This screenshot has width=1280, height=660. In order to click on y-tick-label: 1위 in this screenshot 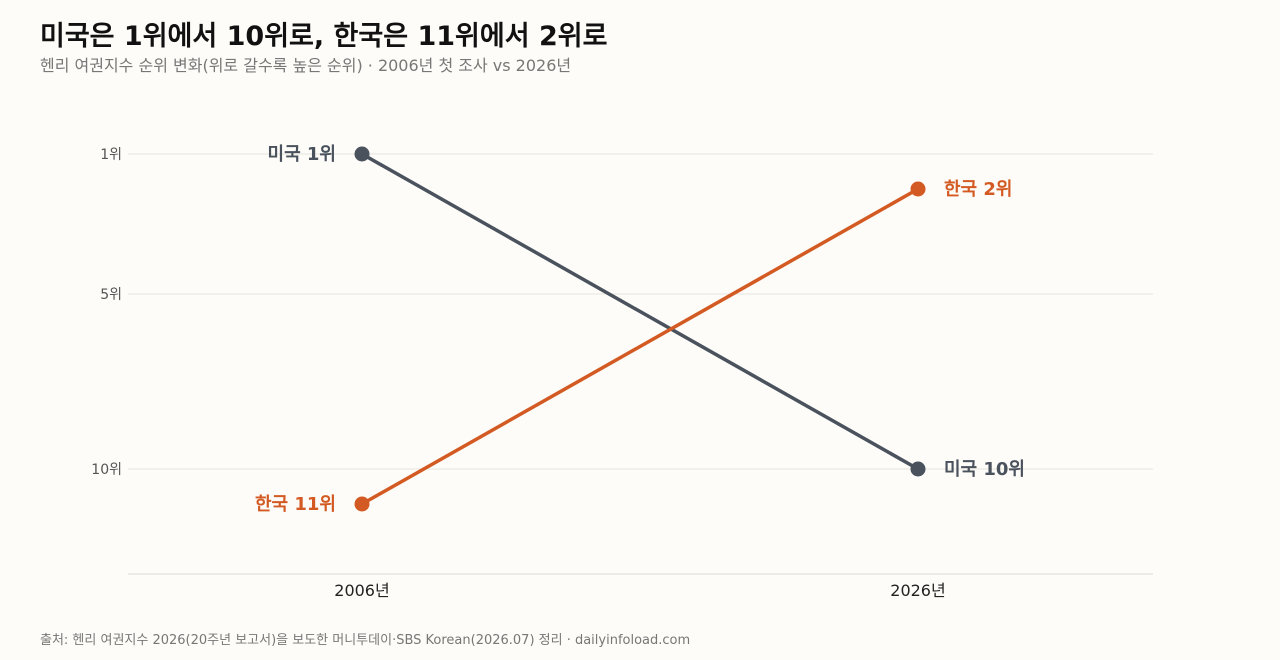, I will do `click(111, 155)`.